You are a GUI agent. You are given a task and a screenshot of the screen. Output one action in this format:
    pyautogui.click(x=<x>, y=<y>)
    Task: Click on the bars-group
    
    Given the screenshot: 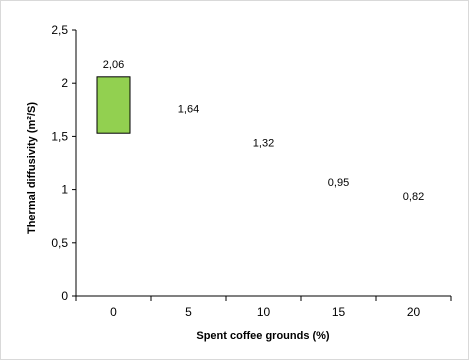 What is the action you would take?
    pyautogui.click(x=113, y=105)
    